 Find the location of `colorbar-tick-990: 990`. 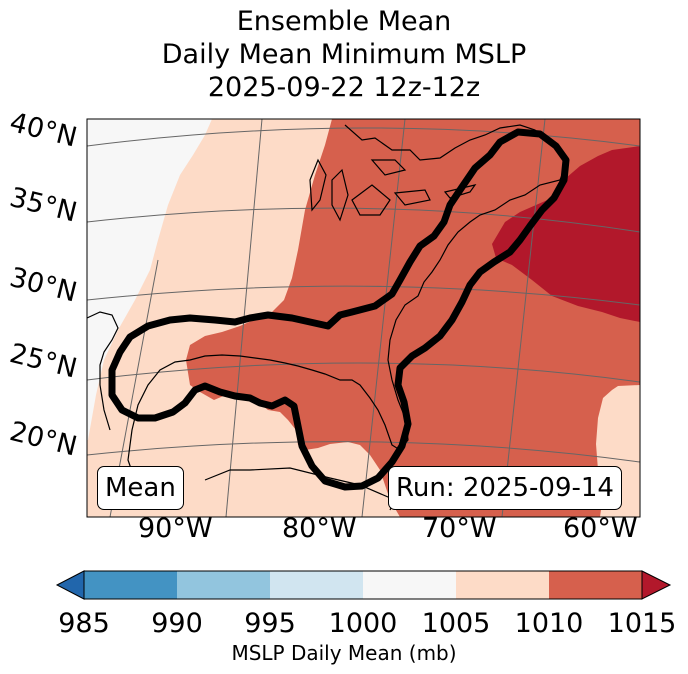

colorbar-tick-990: 990 is located at coordinates (177, 623).